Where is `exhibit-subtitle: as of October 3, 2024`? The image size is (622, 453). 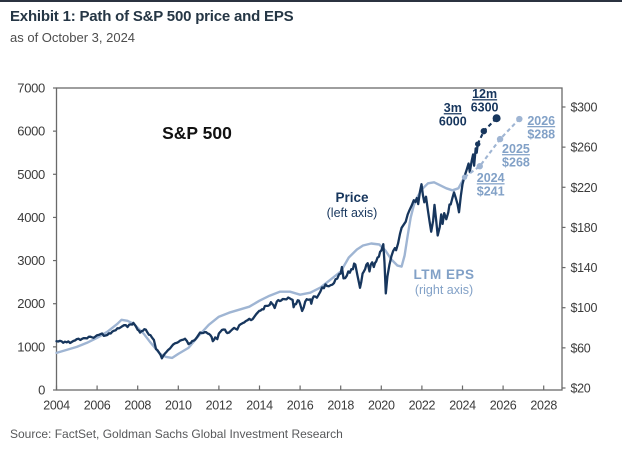
exhibit-subtitle: as of October 3, 2024 is located at coordinates (73, 37).